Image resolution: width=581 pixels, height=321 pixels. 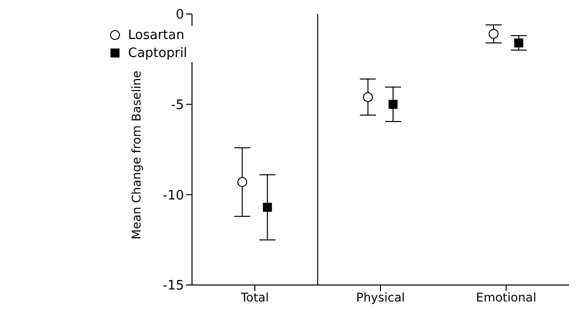 What do you see at coordinates (180, 15) in the screenshot?
I see `y-tick-label: 0` at bounding box center [180, 15].